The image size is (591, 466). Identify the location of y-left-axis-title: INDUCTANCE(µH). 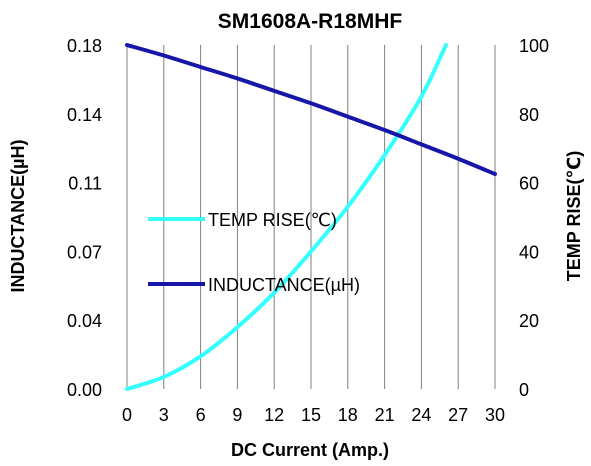
(18, 215).